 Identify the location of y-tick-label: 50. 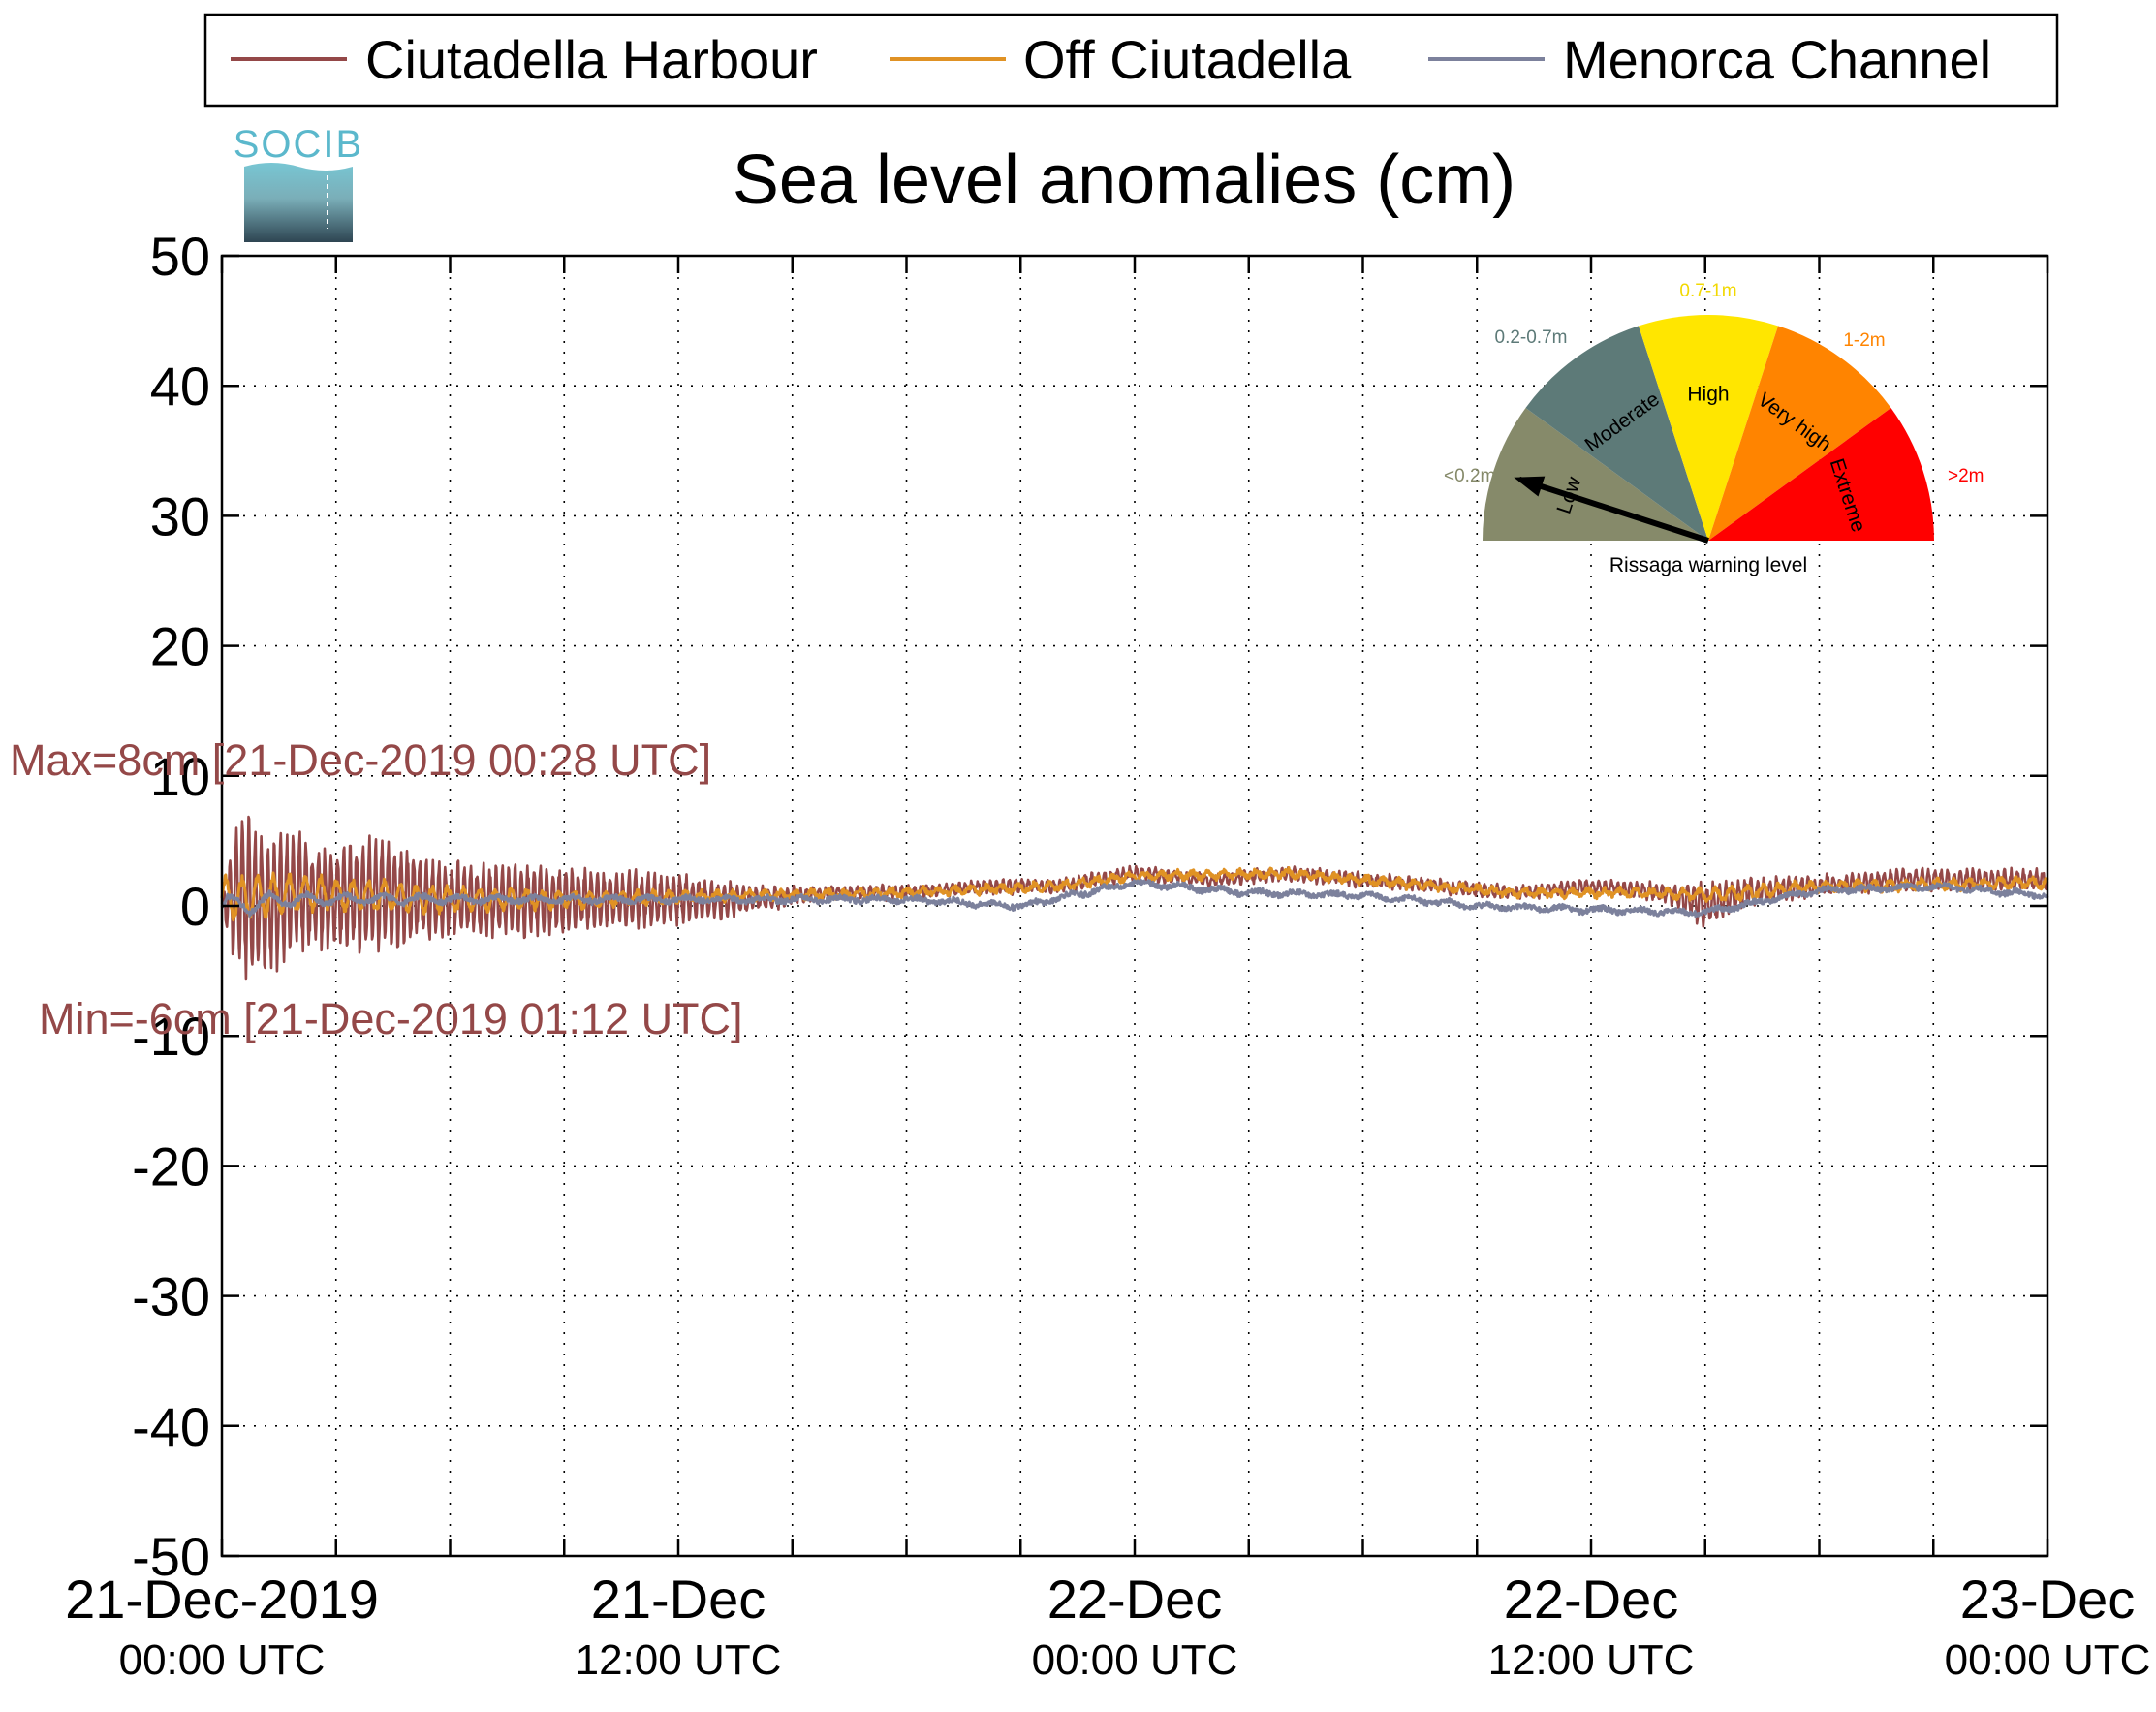
(180, 256).